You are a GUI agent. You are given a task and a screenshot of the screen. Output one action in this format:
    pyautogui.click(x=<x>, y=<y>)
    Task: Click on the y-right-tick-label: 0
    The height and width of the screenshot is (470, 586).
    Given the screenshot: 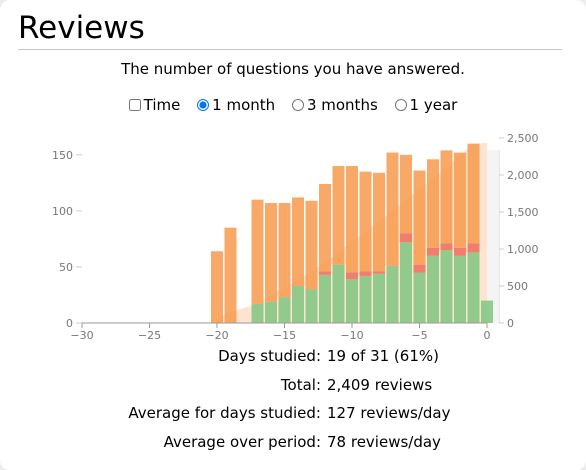 What is the action you would take?
    pyautogui.click(x=510, y=323)
    